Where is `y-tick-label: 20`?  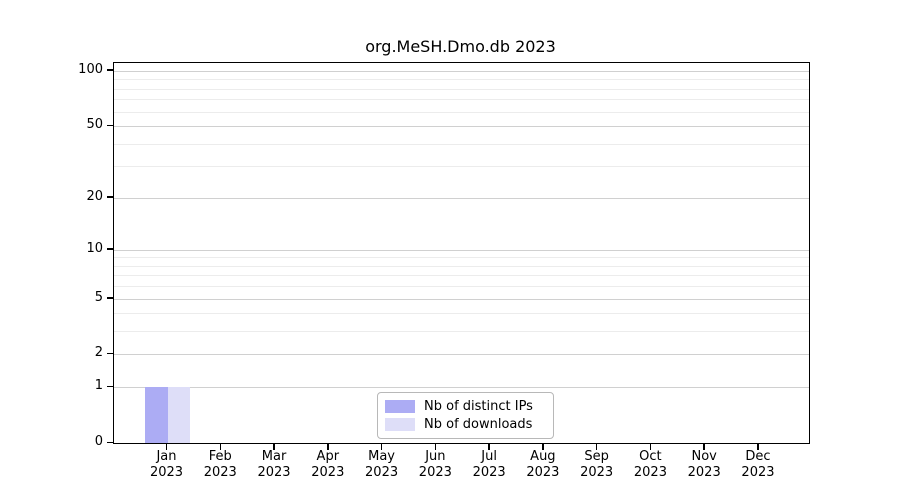
y-tick-label: 20 is located at coordinates (94, 196).